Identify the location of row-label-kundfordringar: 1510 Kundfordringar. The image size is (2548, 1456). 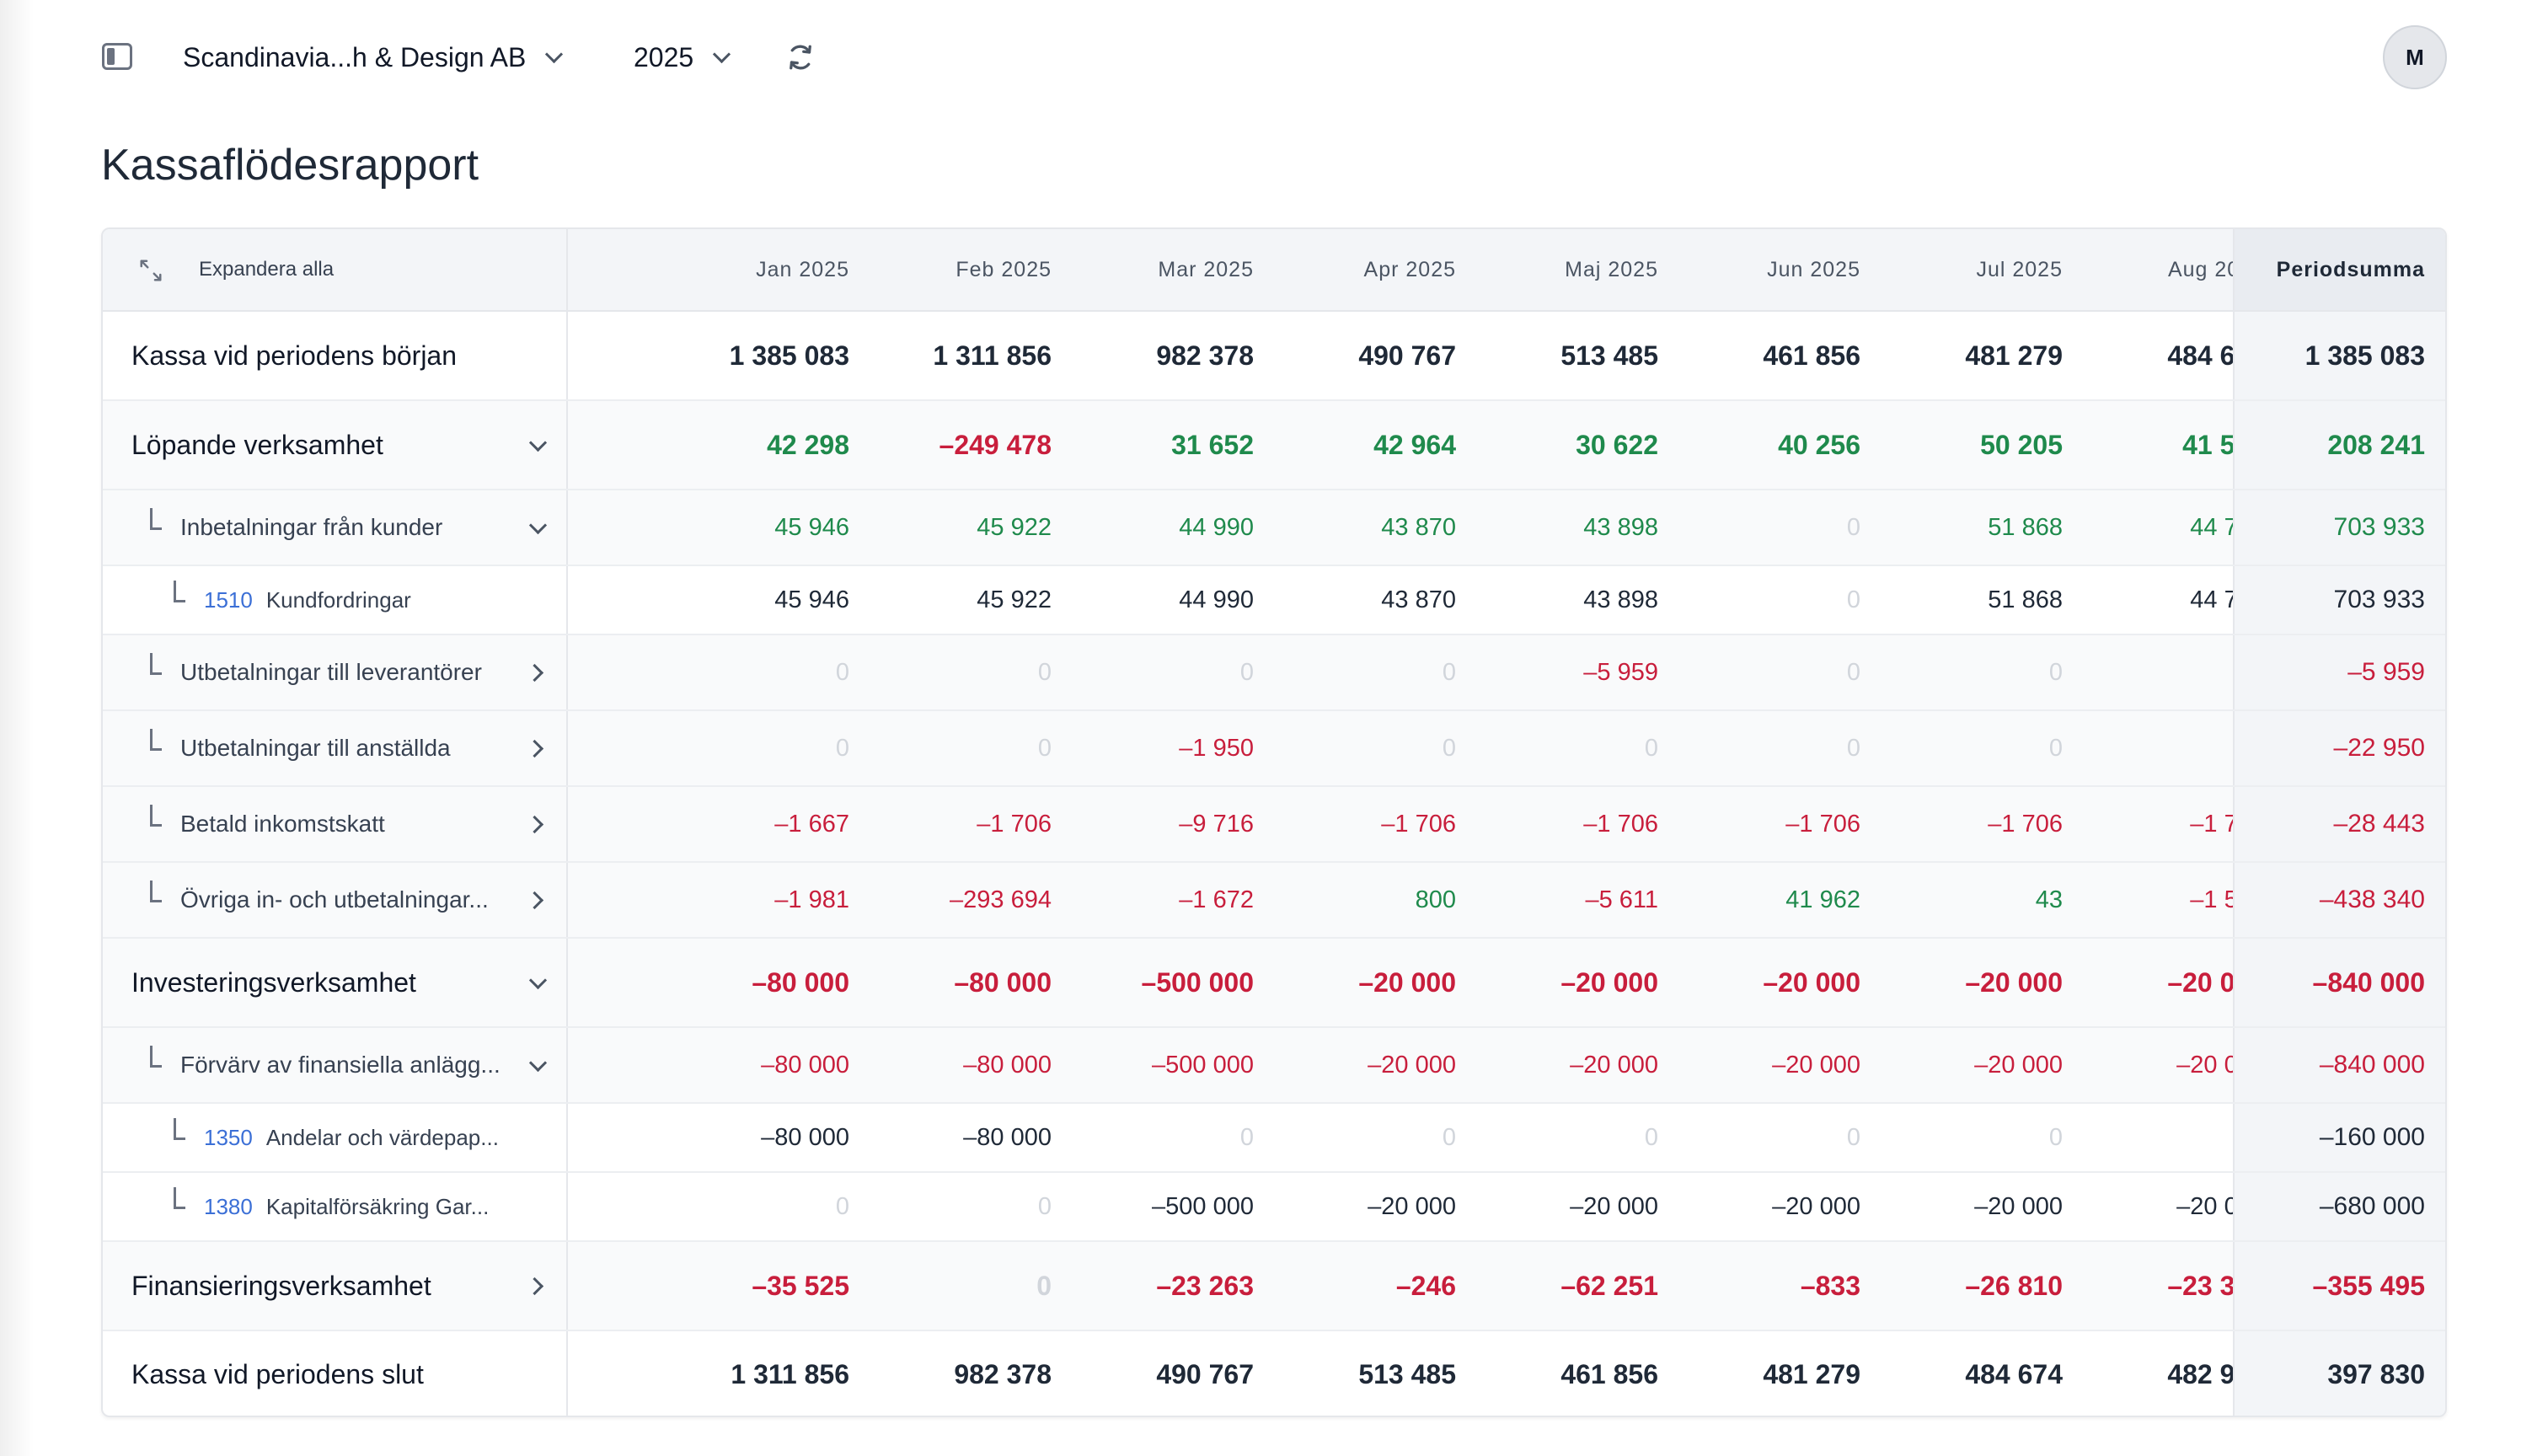
(335, 600).